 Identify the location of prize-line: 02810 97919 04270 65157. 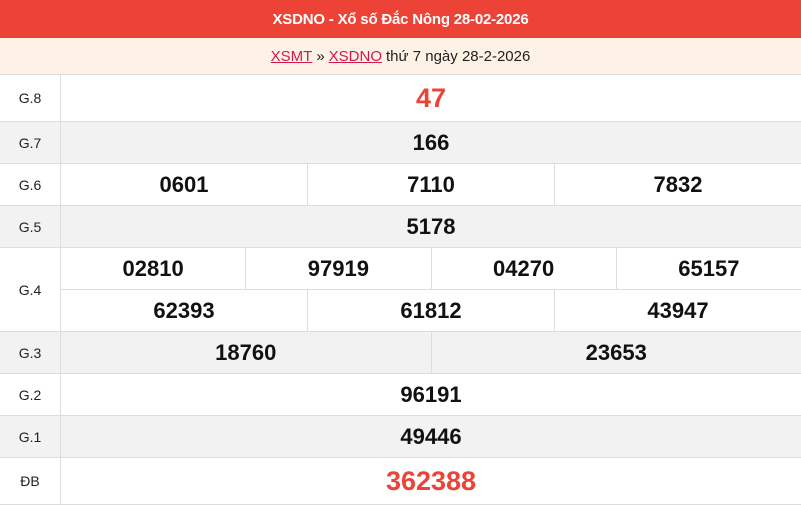
(431, 268).